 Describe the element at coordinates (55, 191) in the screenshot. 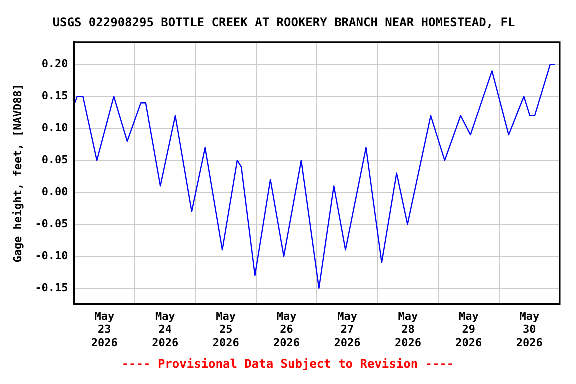

I see `y-tick-label: 0.00` at that location.